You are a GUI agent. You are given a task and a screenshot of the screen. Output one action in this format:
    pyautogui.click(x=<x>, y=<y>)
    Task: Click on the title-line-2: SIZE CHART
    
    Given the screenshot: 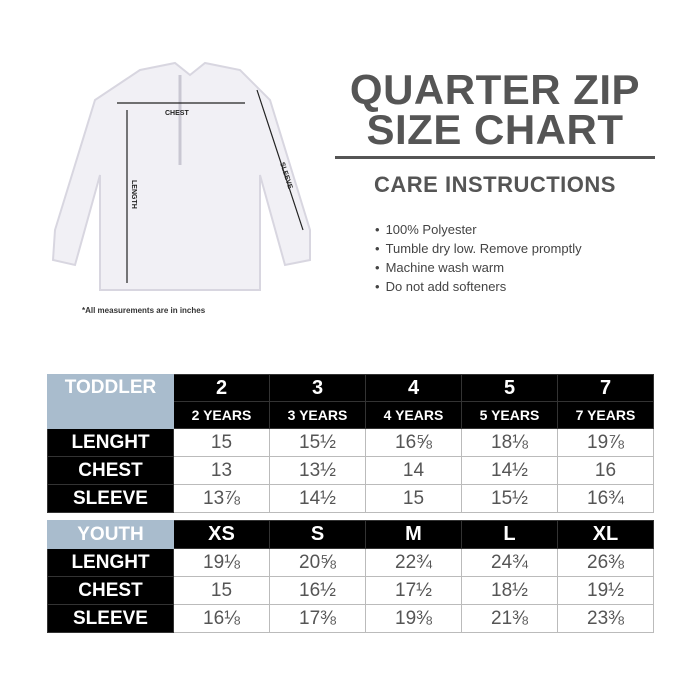 What is the action you would take?
    pyautogui.click(x=495, y=129)
    